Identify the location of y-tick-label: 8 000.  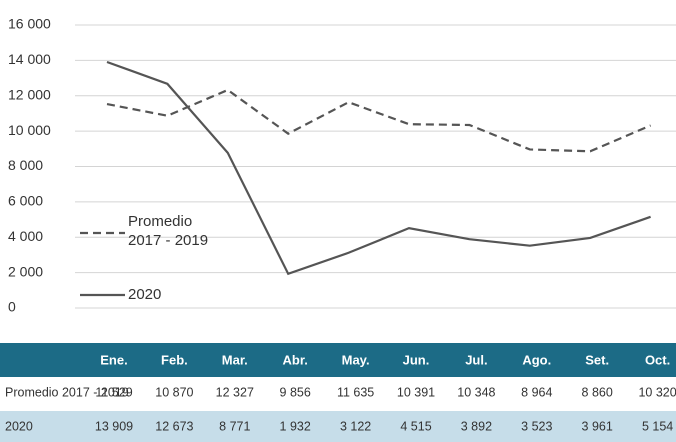
(25, 165).